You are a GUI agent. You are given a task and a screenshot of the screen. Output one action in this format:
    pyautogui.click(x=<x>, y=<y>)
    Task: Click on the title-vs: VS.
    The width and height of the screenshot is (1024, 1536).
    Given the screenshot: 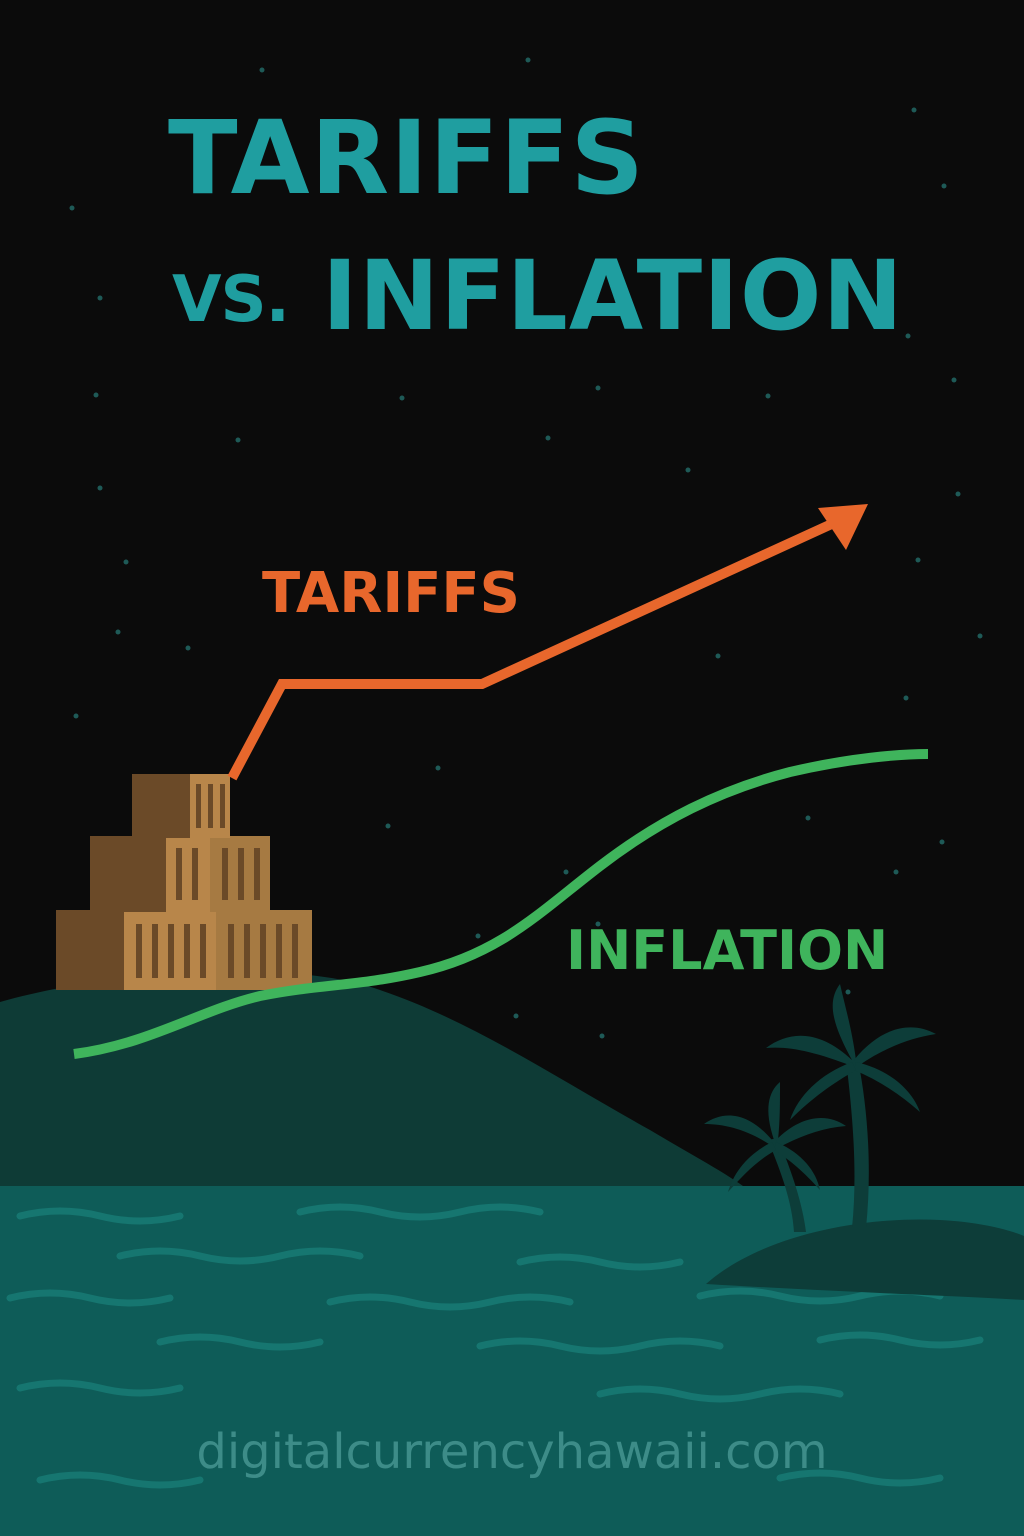 What is the action you would take?
    pyautogui.click(x=231, y=300)
    